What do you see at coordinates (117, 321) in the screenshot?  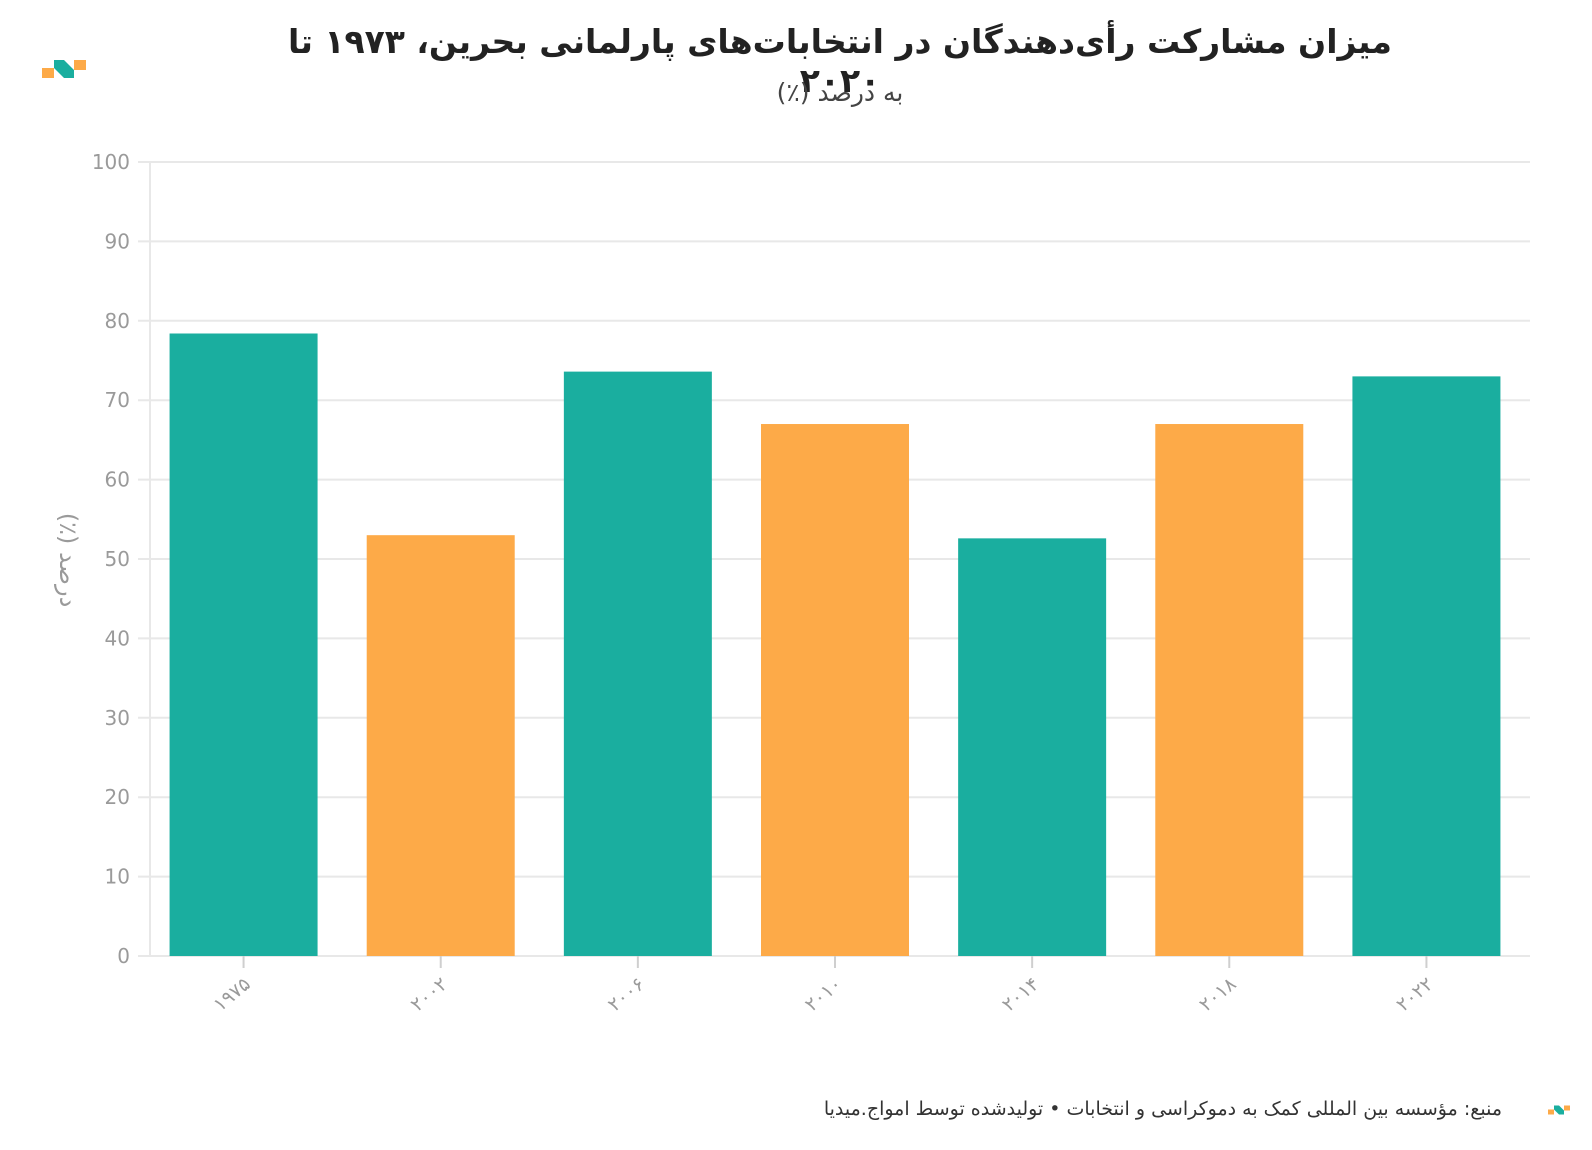 I see `y-tick-label: 80` at bounding box center [117, 321].